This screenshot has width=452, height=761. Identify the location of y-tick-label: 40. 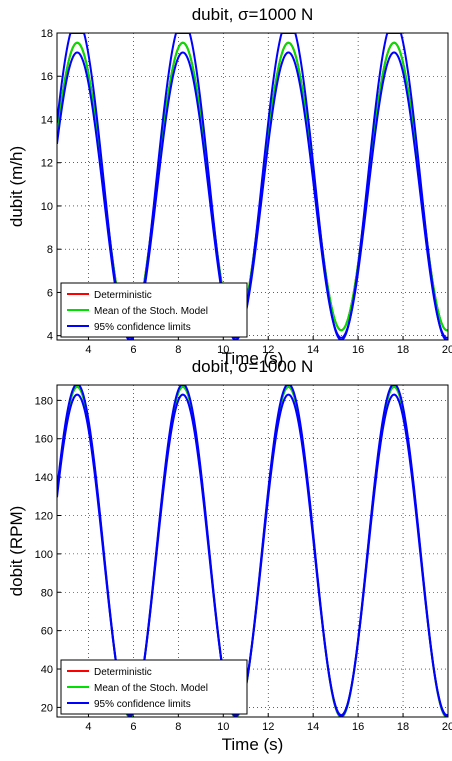
(47, 670).